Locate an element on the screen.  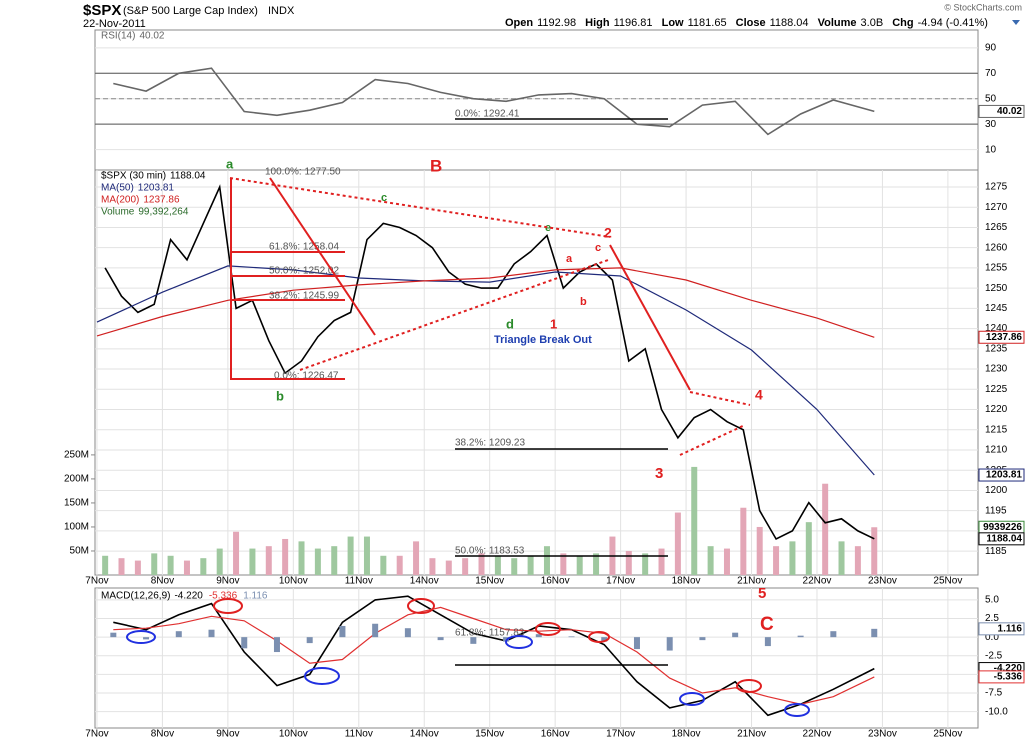
quote-value: -4.94 (-0.41%) is located at coordinates (953, 23).